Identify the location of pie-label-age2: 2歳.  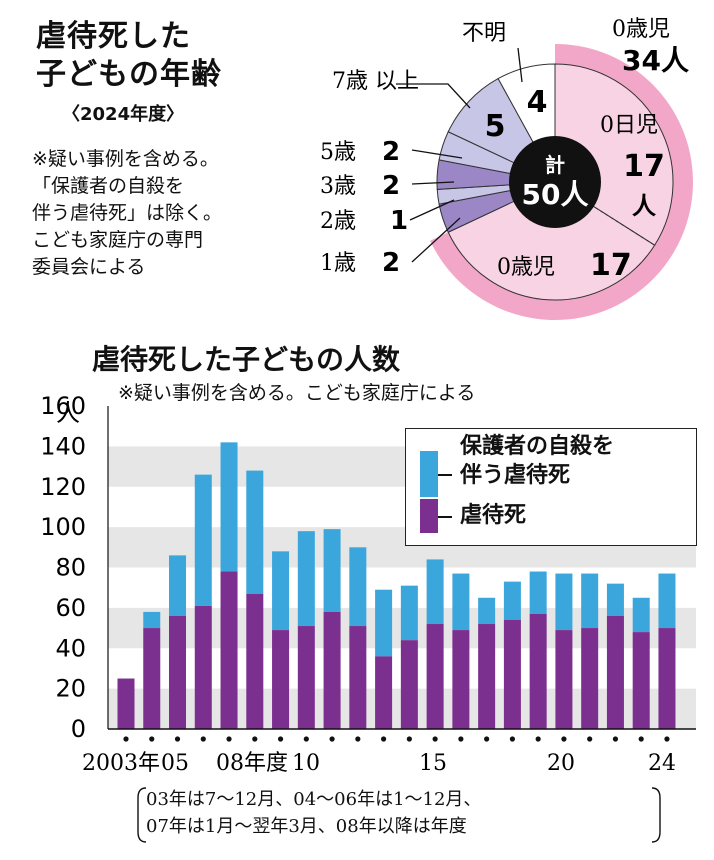
(338, 221).